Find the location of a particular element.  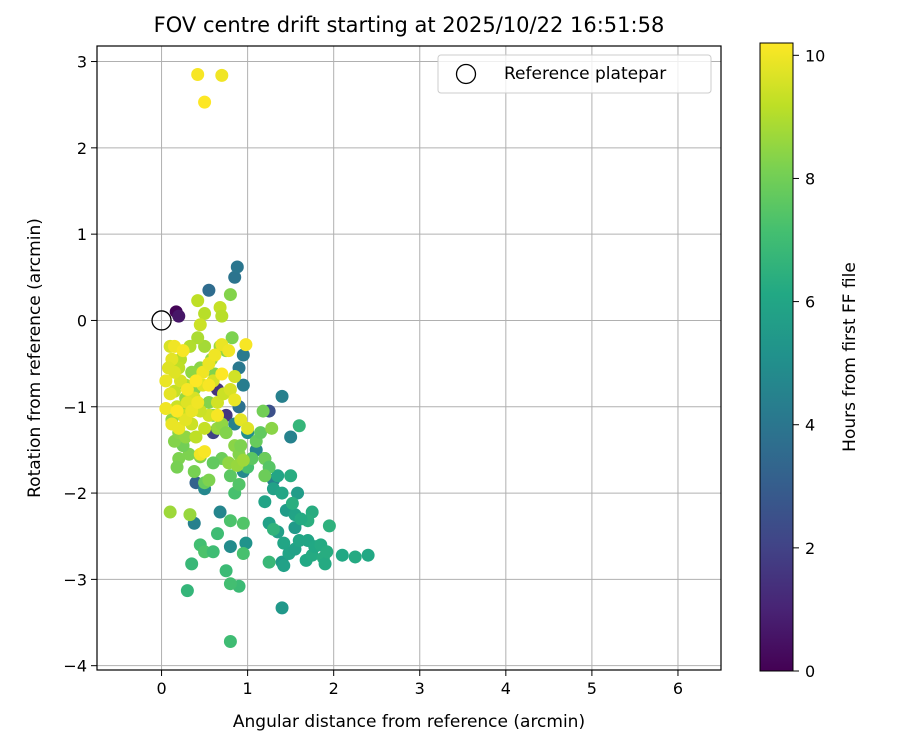

x-tick-label: 6 is located at coordinates (678, 688).